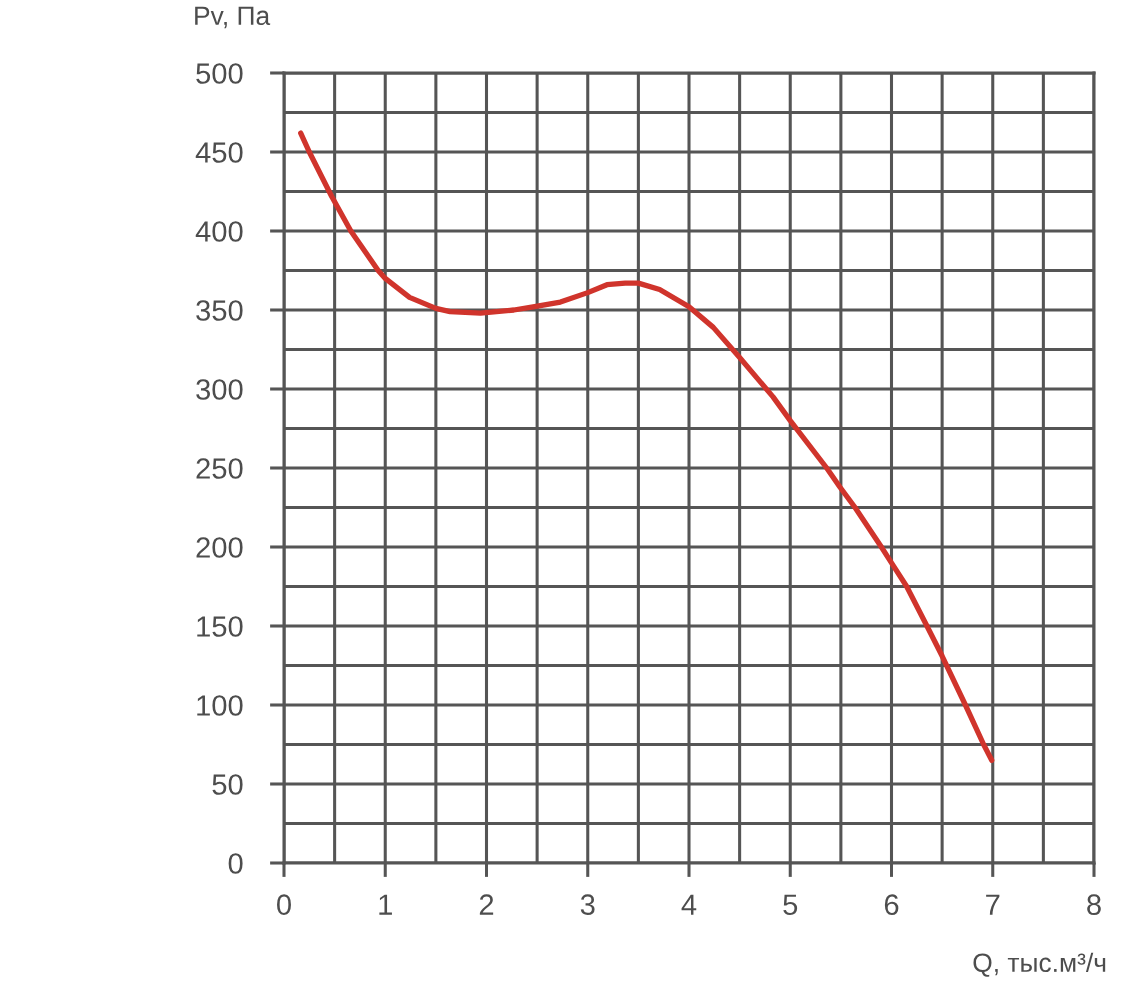 The image size is (1142, 985). Describe the element at coordinates (219, 231) in the screenshot. I see `y-tick-label: 400` at that location.